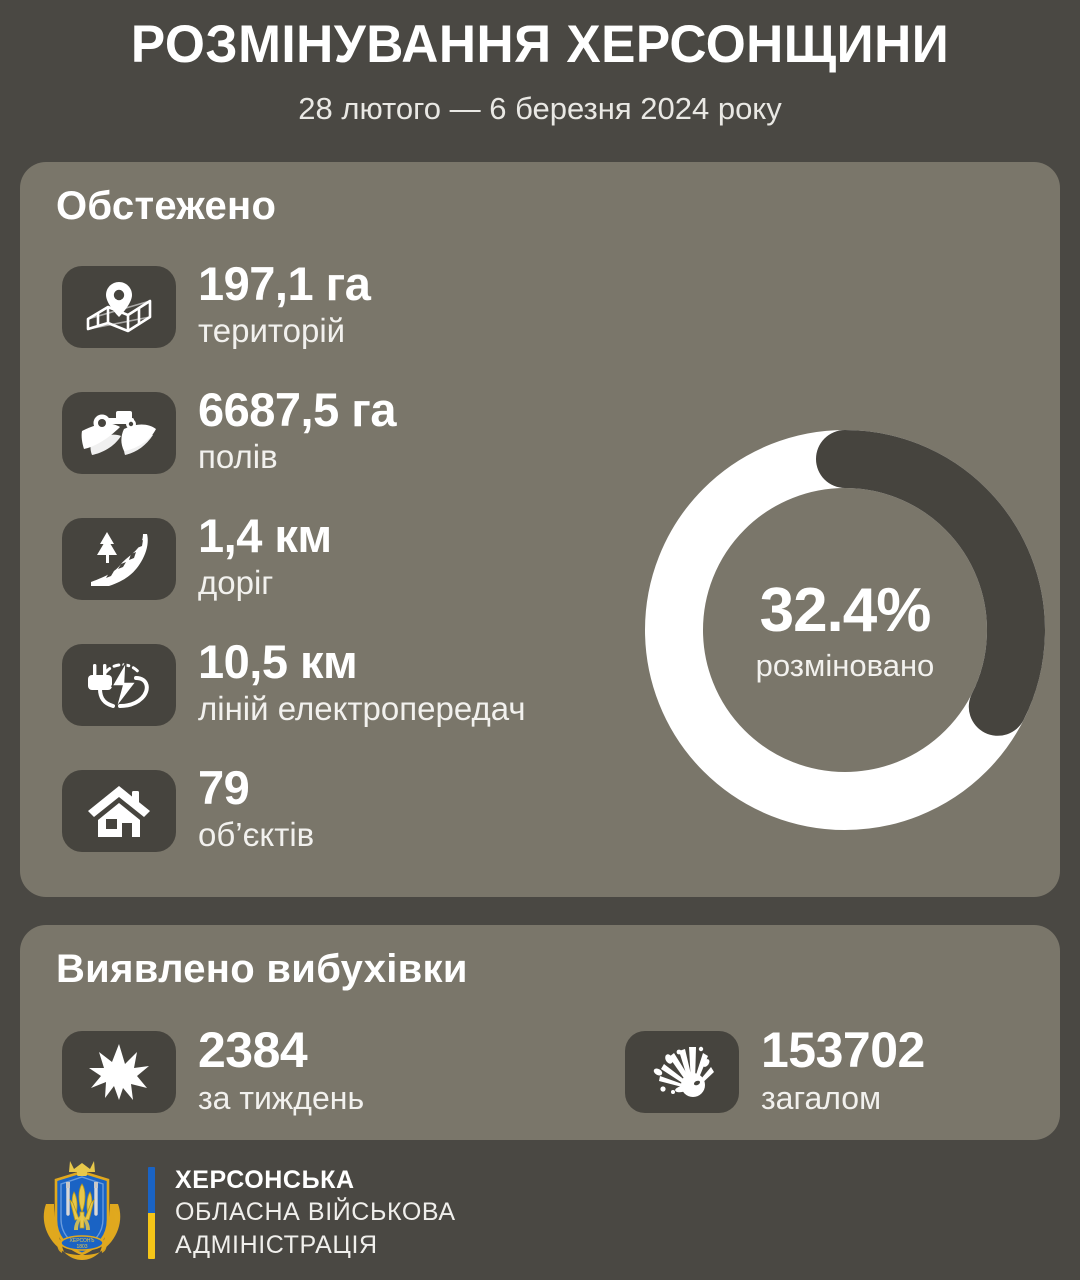 This screenshot has width=1080, height=1280. What do you see at coordinates (119, 307) in the screenshot?
I see `map-pin-icon` at bounding box center [119, 307].